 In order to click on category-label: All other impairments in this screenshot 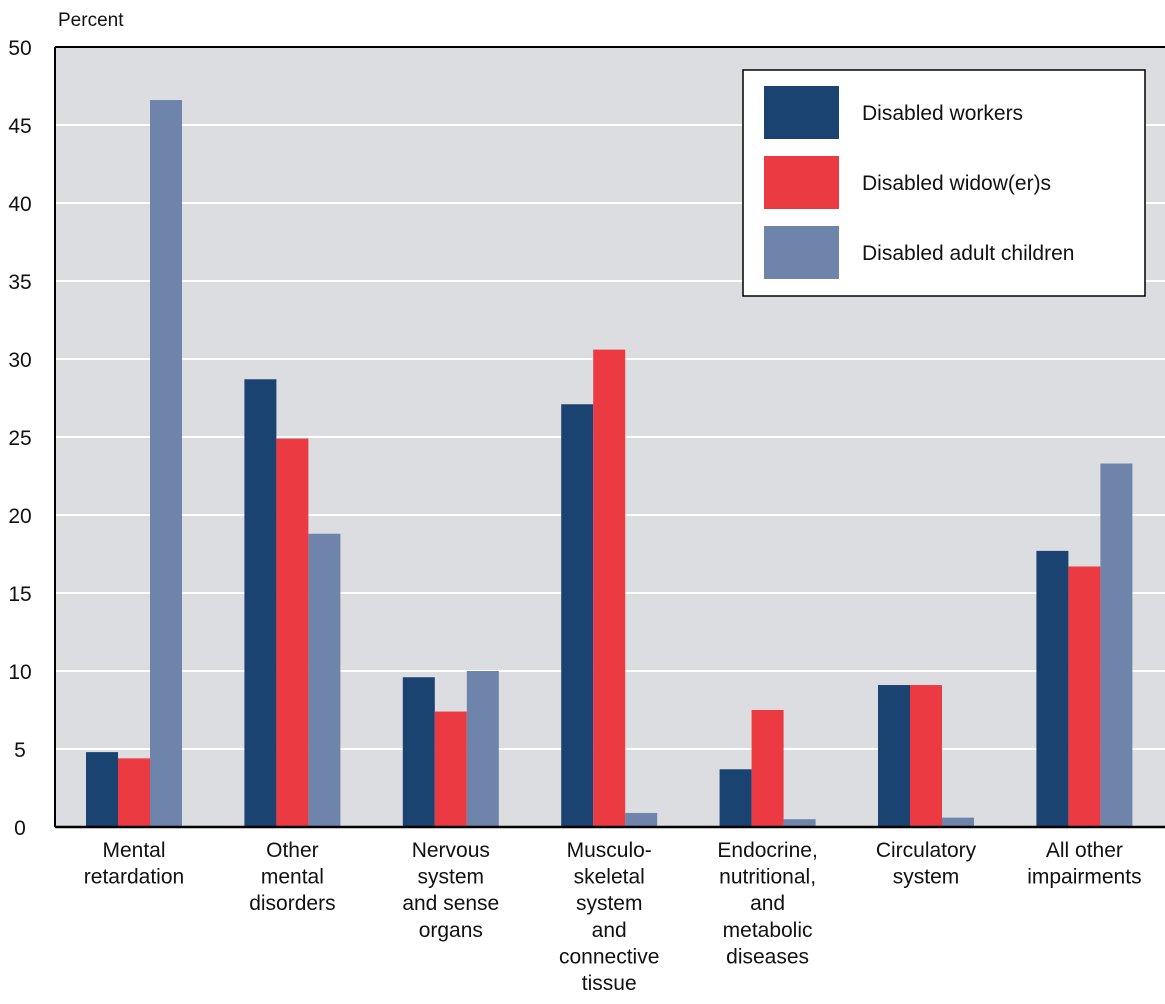, I will do `click(1084, 864)`.